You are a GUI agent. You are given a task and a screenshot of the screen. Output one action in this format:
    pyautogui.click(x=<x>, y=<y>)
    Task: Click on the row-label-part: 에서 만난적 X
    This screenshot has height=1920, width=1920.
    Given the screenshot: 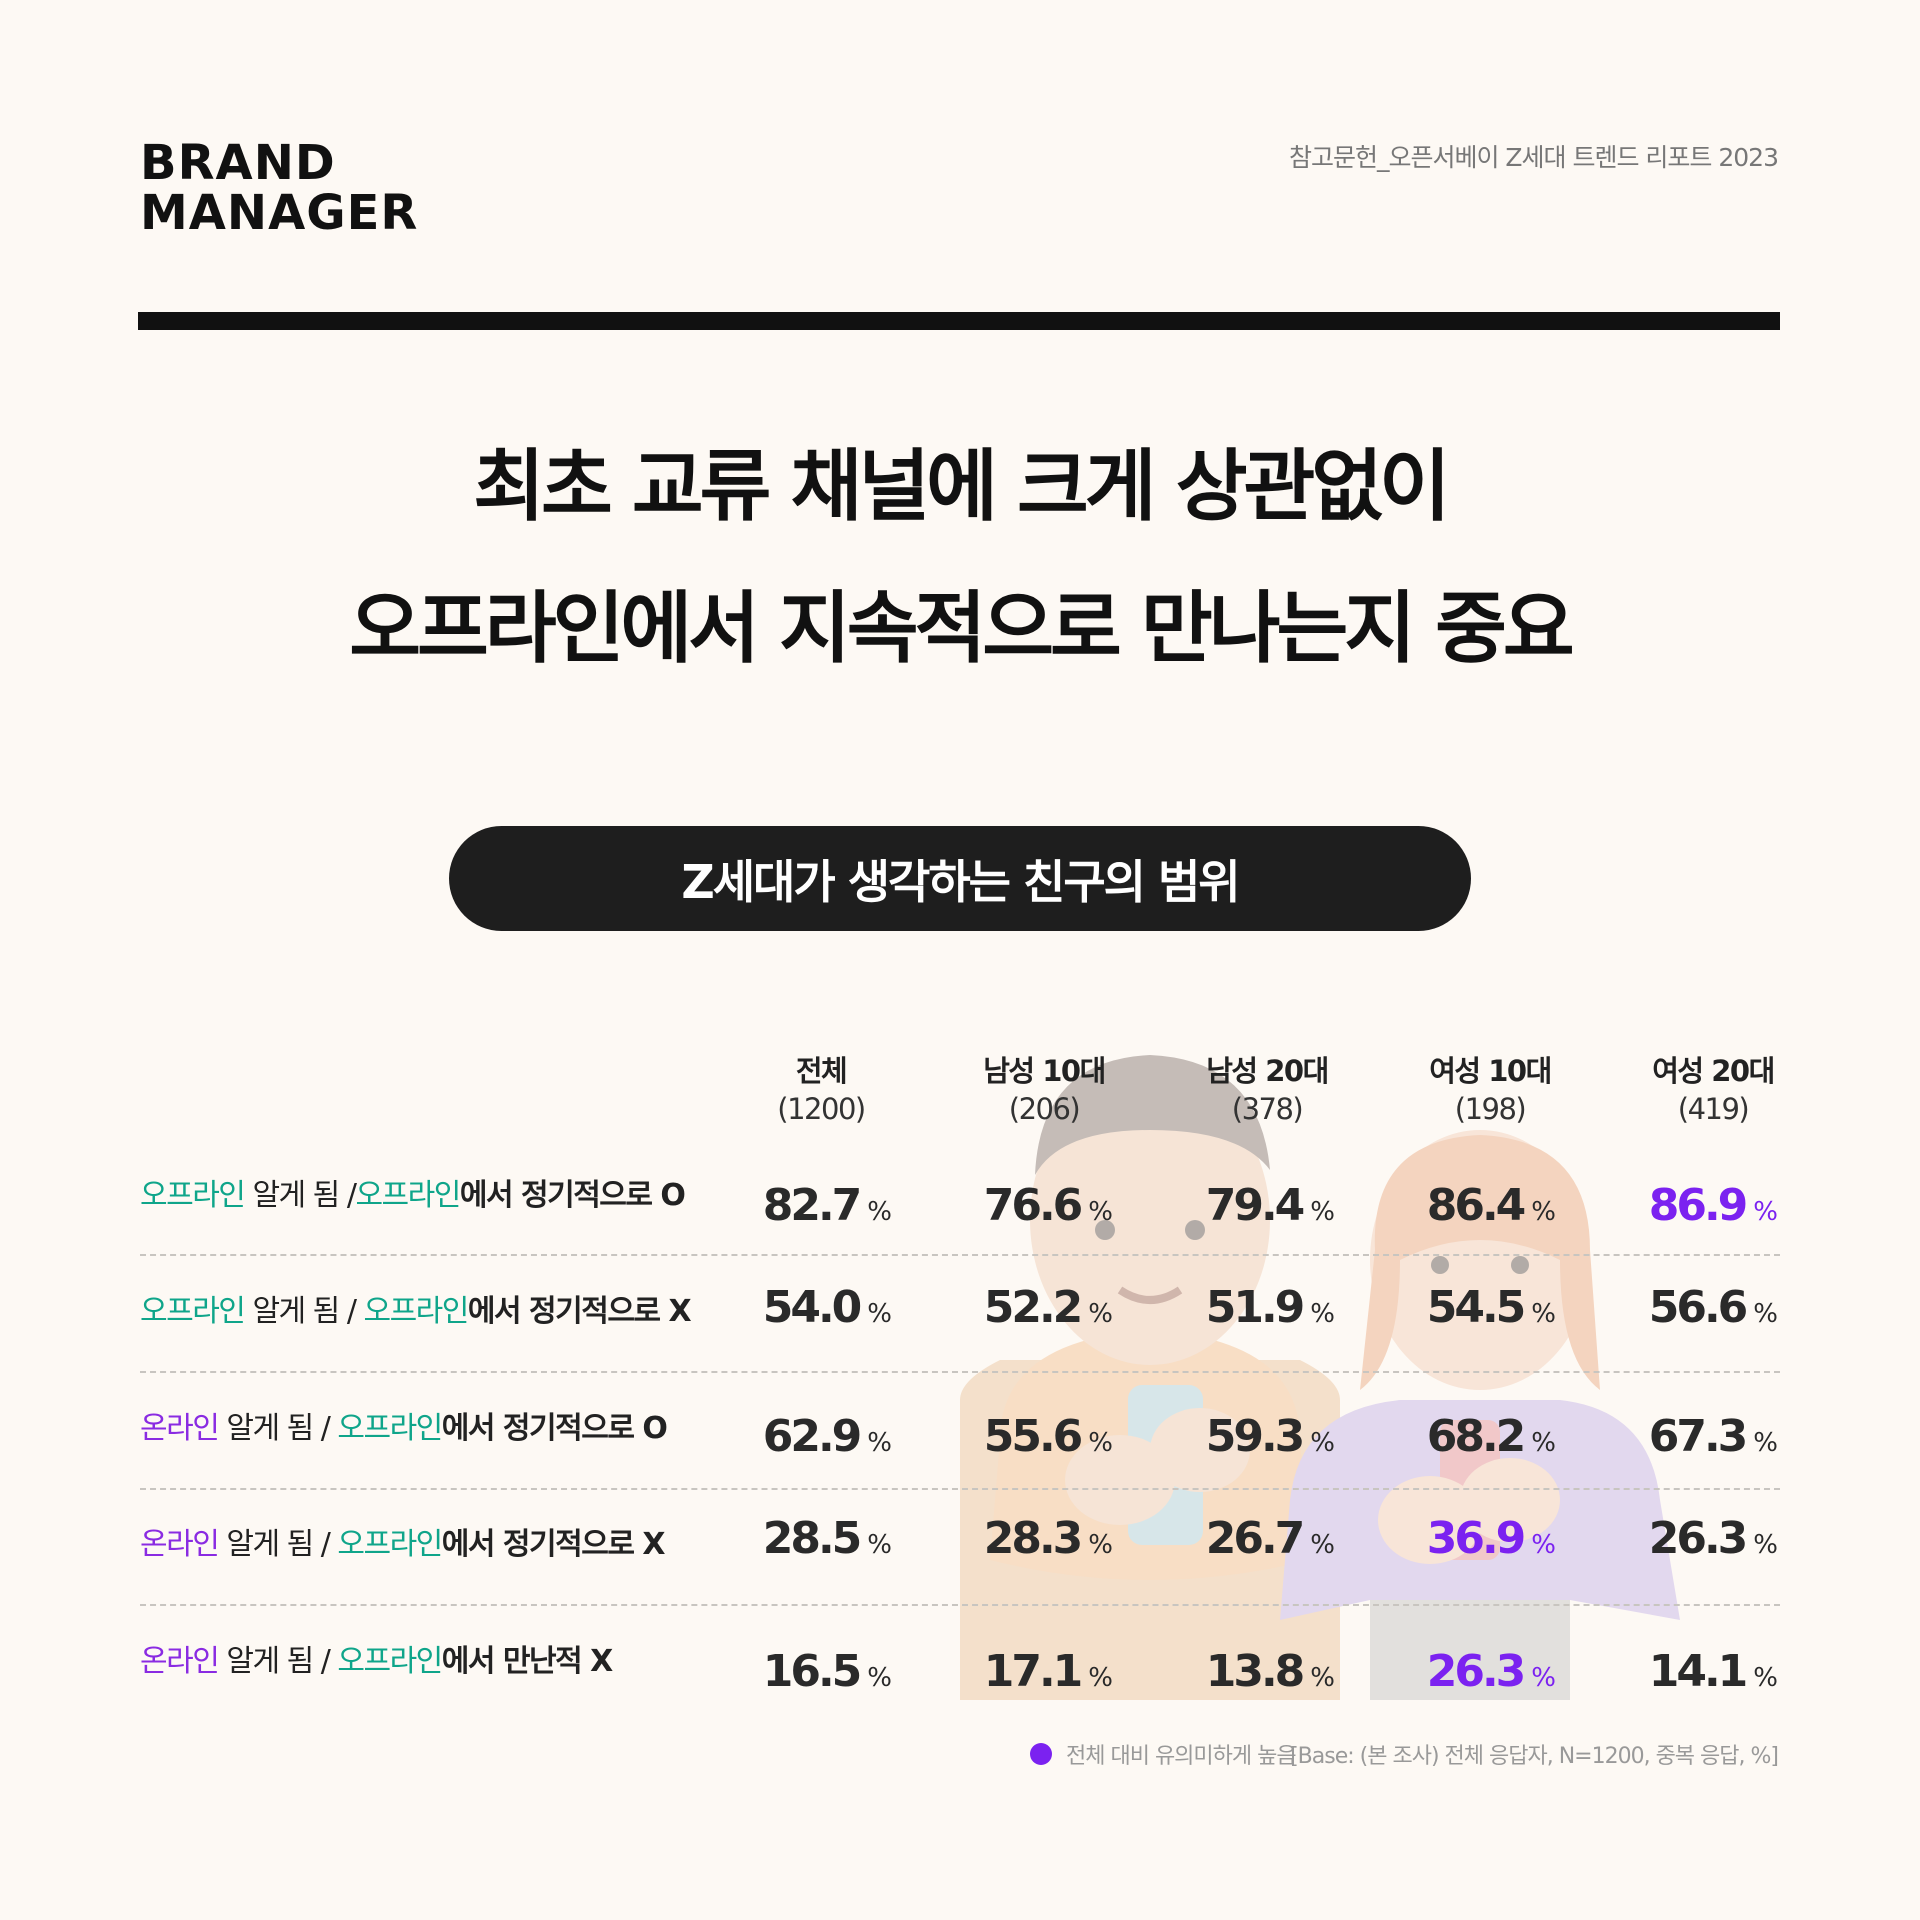 What is the action you would take?
    pyautogui.click(x=527, y=1661)
    